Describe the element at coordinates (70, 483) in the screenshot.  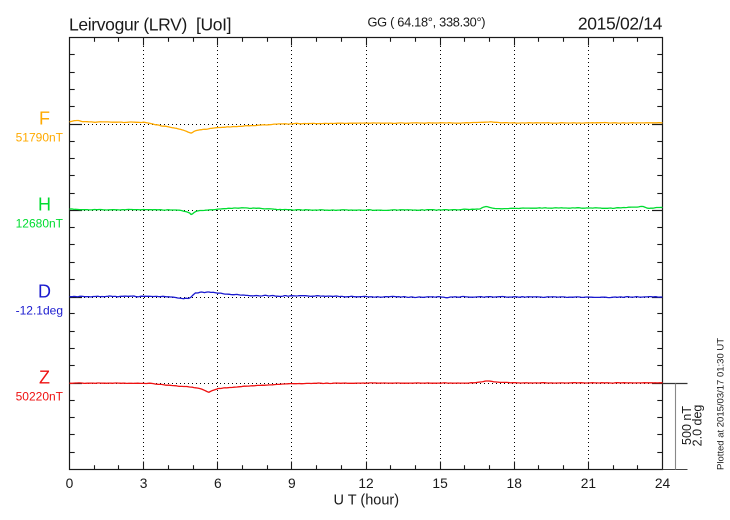
I see `svg-text: 0` at that location.